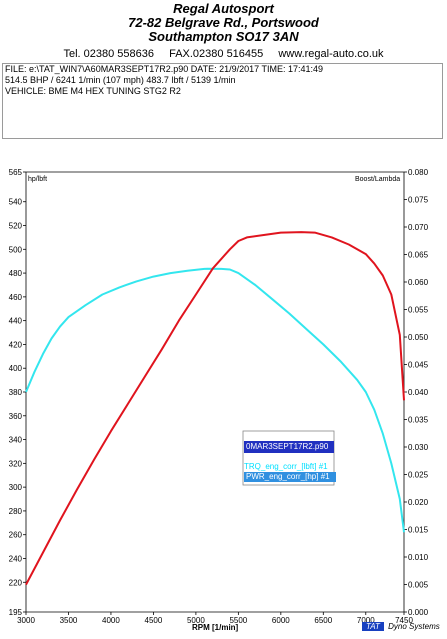  What do you see at coordinates (418, 255) in the screenshot?
I see `y-right-tick-label: 0.065` at bounding box center [418, 255].